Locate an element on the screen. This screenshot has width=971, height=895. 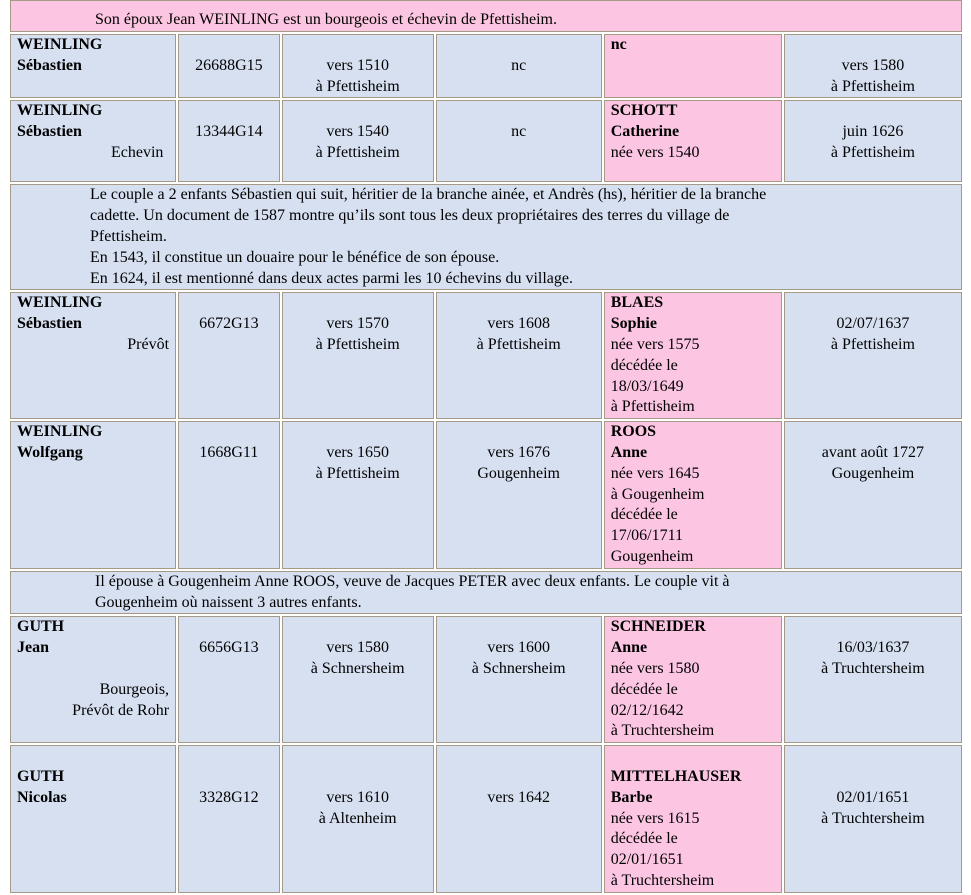
death-info: vers 1580 à Pfettisheim is located at coordinates (872, 75).